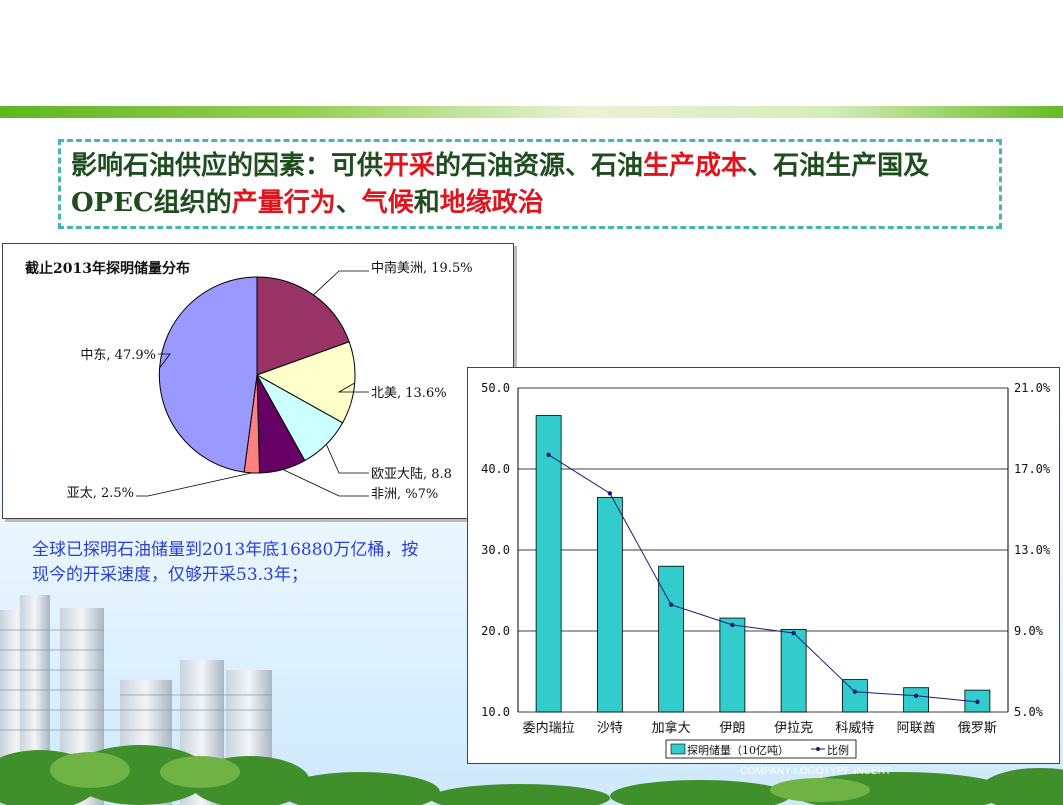 The height and width of the screenshot is (805, 1063). I want to click on y-right-tick-label: 13.0%, so click(1032, 550).